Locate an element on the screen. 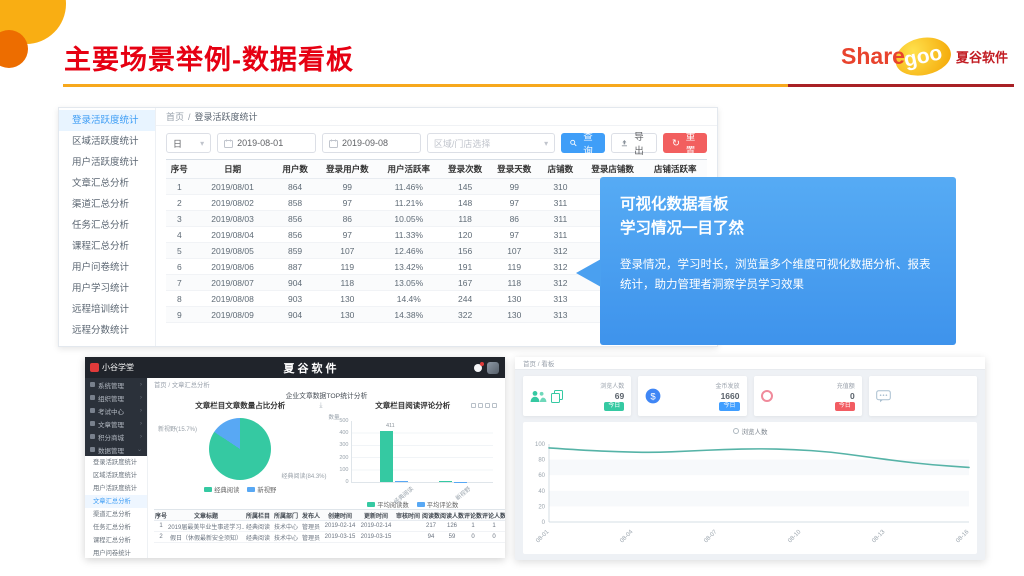 The image size is (1024, 576). legend-entry: 经典阅读 is located at coordinates (221, 489).